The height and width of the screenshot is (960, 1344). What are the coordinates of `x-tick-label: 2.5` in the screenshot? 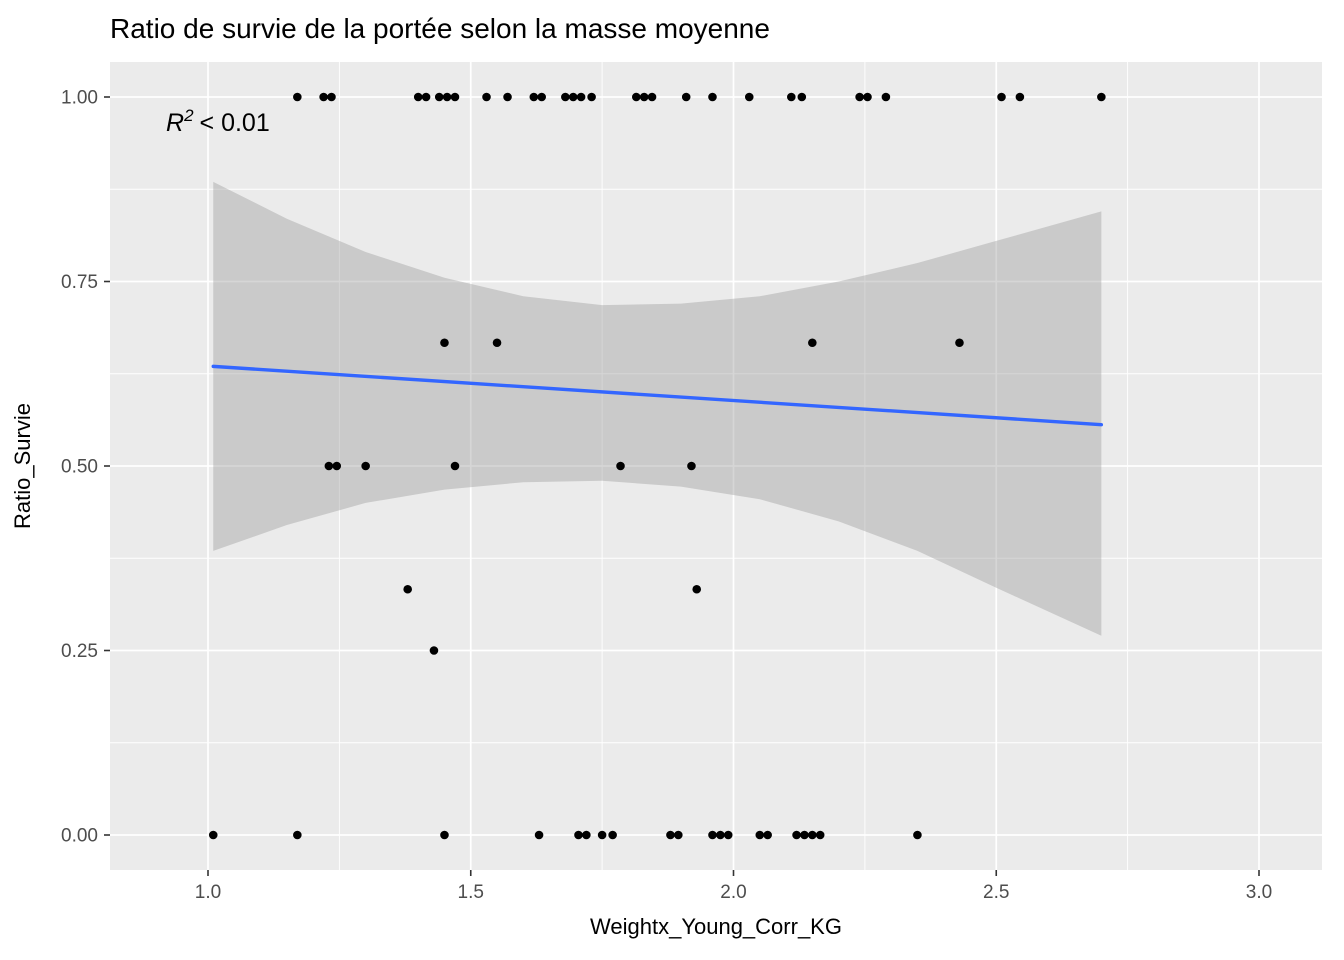 It's located at (996, 892).